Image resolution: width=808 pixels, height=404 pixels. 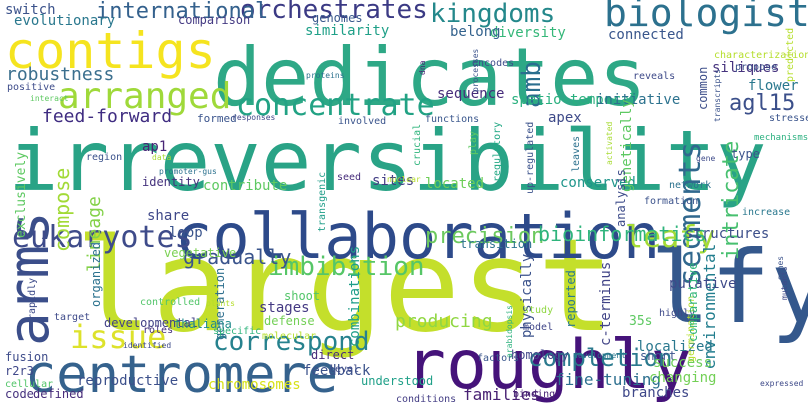 I want to click on word-imbibition: imbibition, so click(x=346, y=267).